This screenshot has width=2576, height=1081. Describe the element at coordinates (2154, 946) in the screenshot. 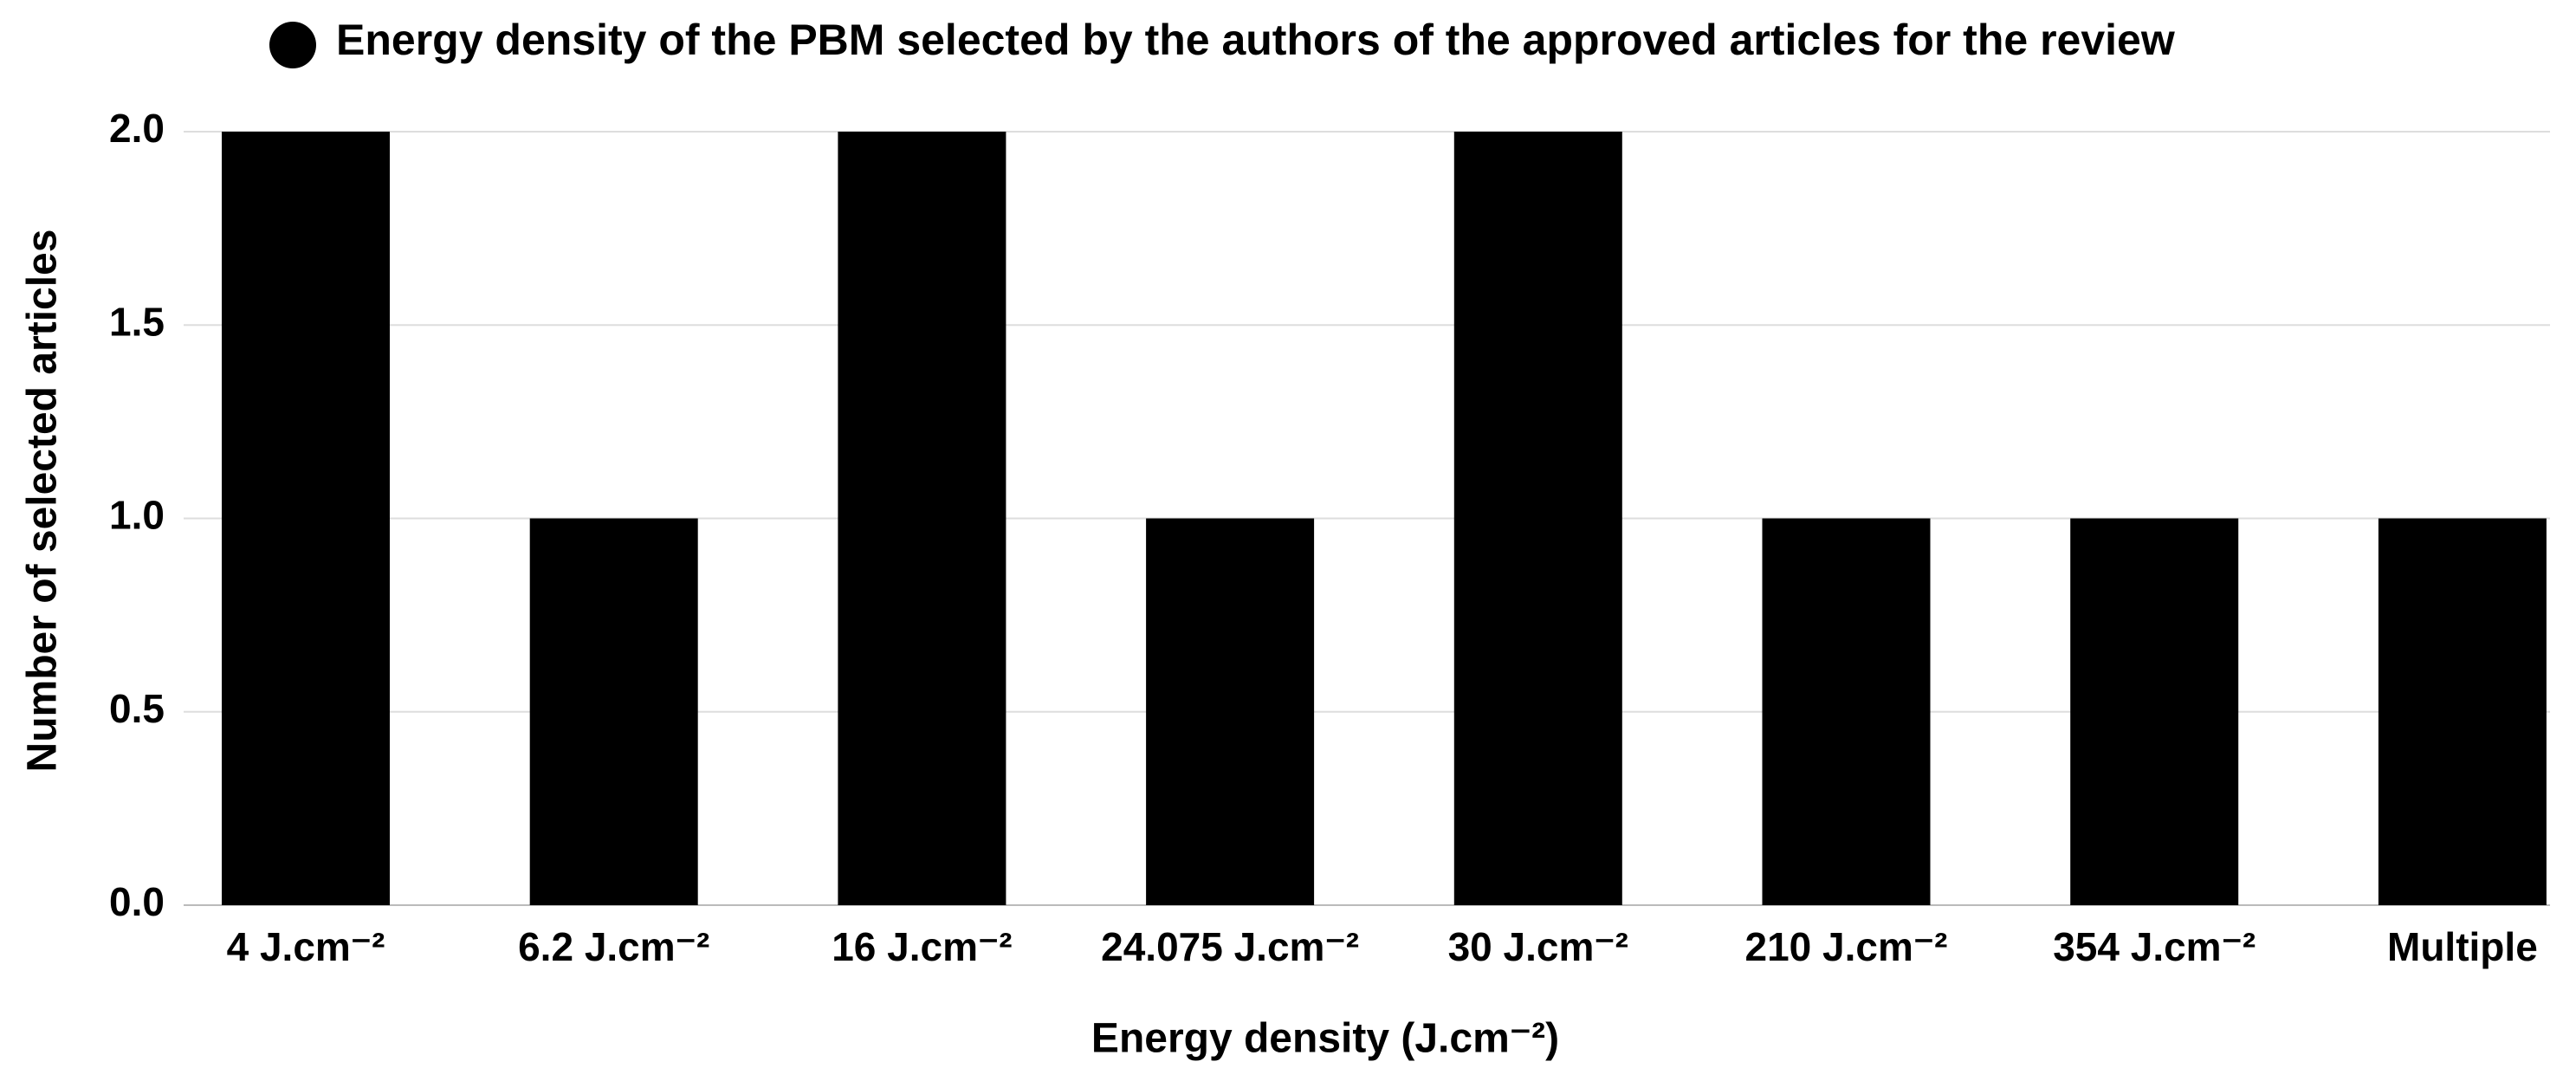

I see `x-tick-label: 354 J.cm⁻²` at that location.